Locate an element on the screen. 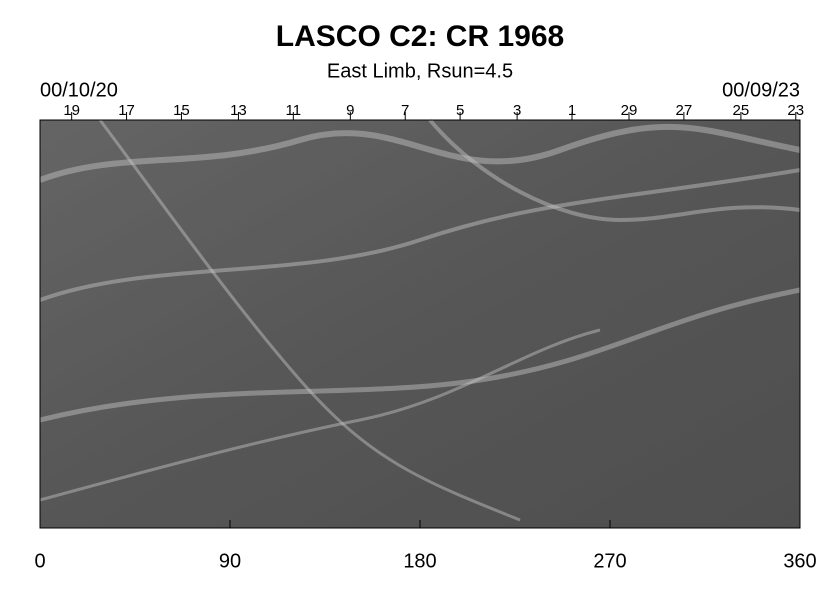  top-tick-label: 25 is located at coordinates (741, 110).